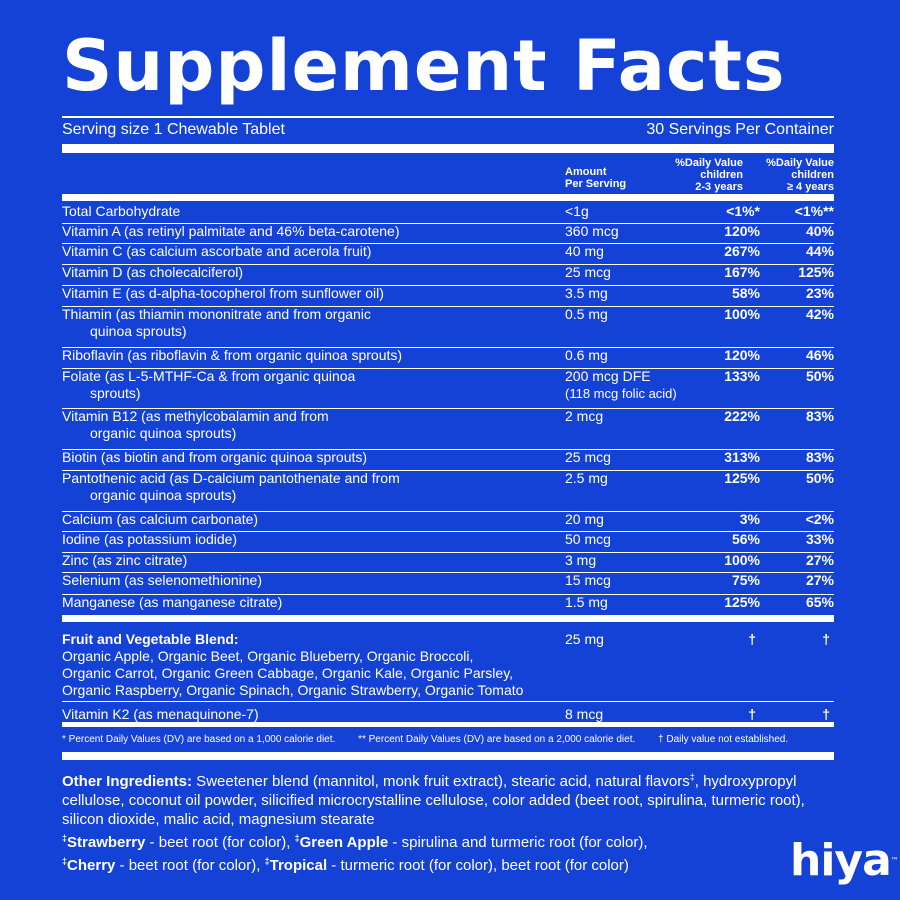 Image resolution: width=900 pixels, height=900 pixels. What do you see at coordinates (742, 376) in the screenshot?
I see `nutrient-dv-2-3: 133%` at bounding box center [742, 376].